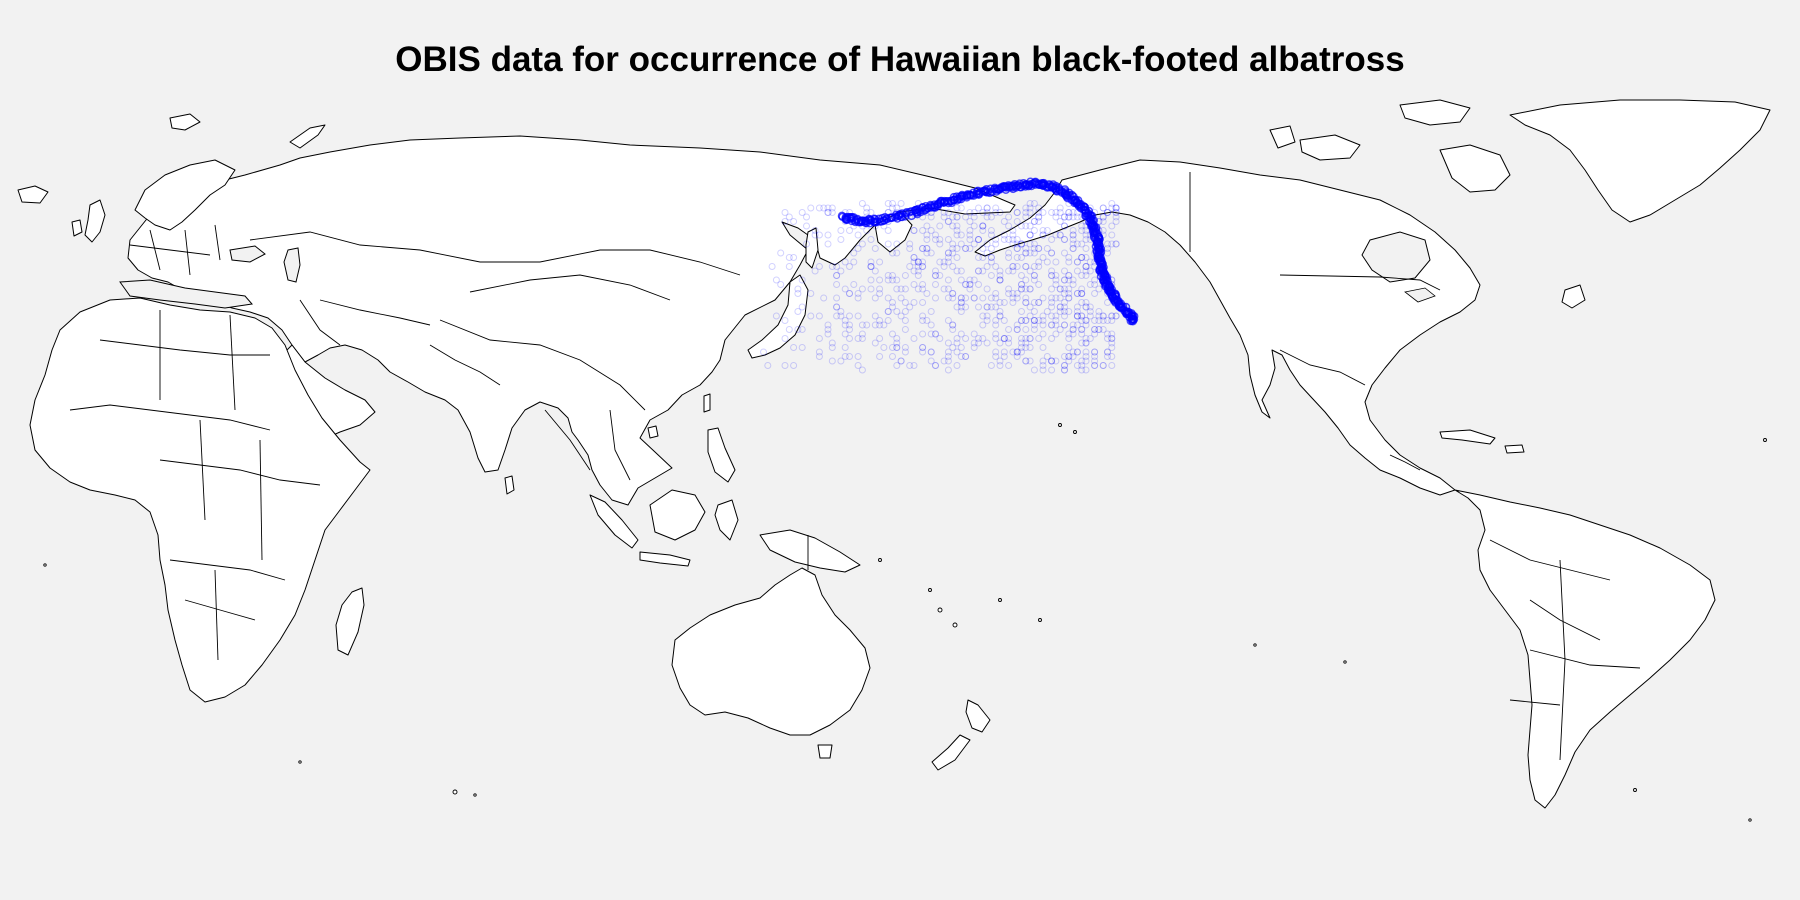  Describe the element at coordinates (247, 254) in the screenshot. I see `black-sea` at that location.